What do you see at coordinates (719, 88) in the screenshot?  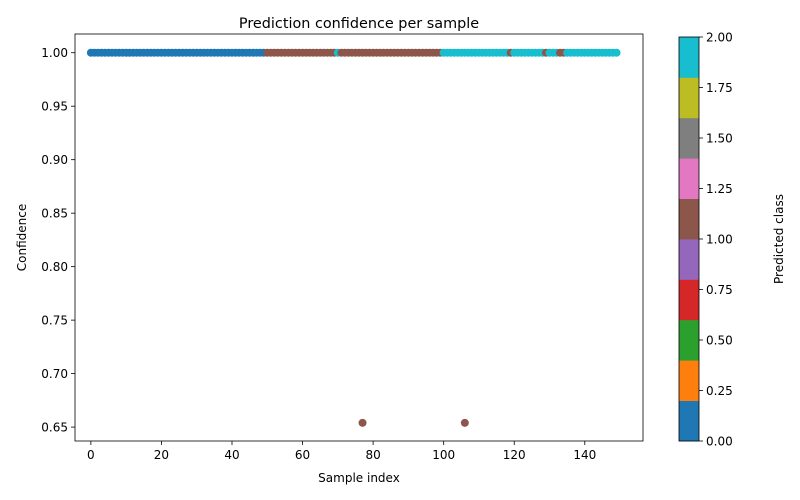 I see `colorbar-tick-label: 1.75` at bounding box center [719, 88].